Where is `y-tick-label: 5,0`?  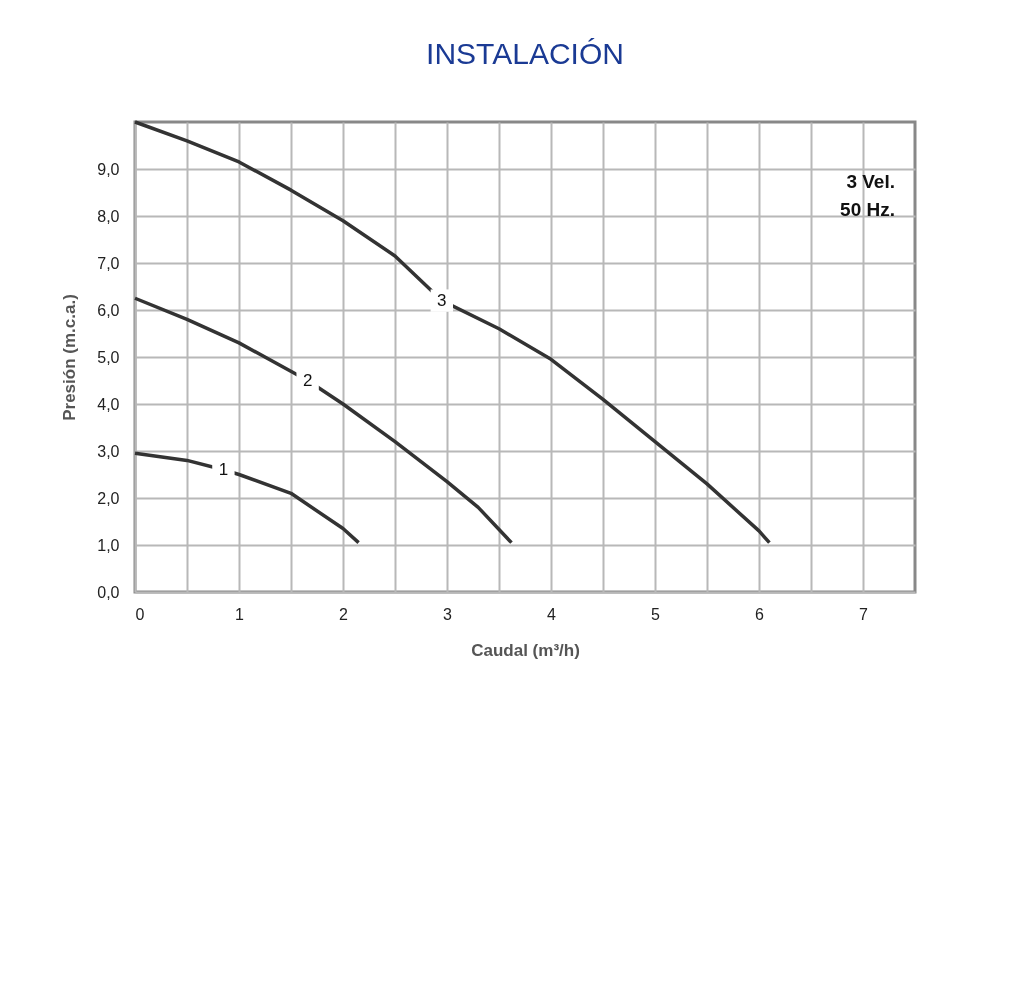 y-tick-label: 5,0 is located at coordinates (108, 357).